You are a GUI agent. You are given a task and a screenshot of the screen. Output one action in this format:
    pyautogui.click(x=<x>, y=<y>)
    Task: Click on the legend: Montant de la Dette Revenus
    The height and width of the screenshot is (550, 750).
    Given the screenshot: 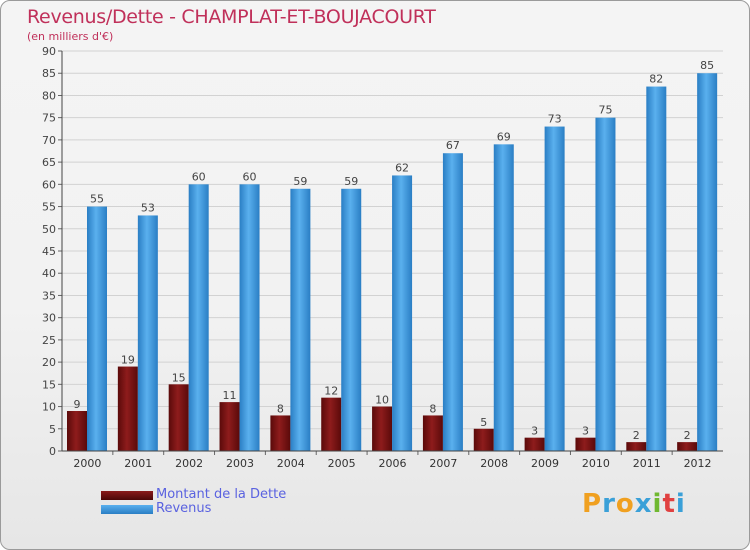 What is the action you would take?
    pyautogui.click(x=193, y=502)
    